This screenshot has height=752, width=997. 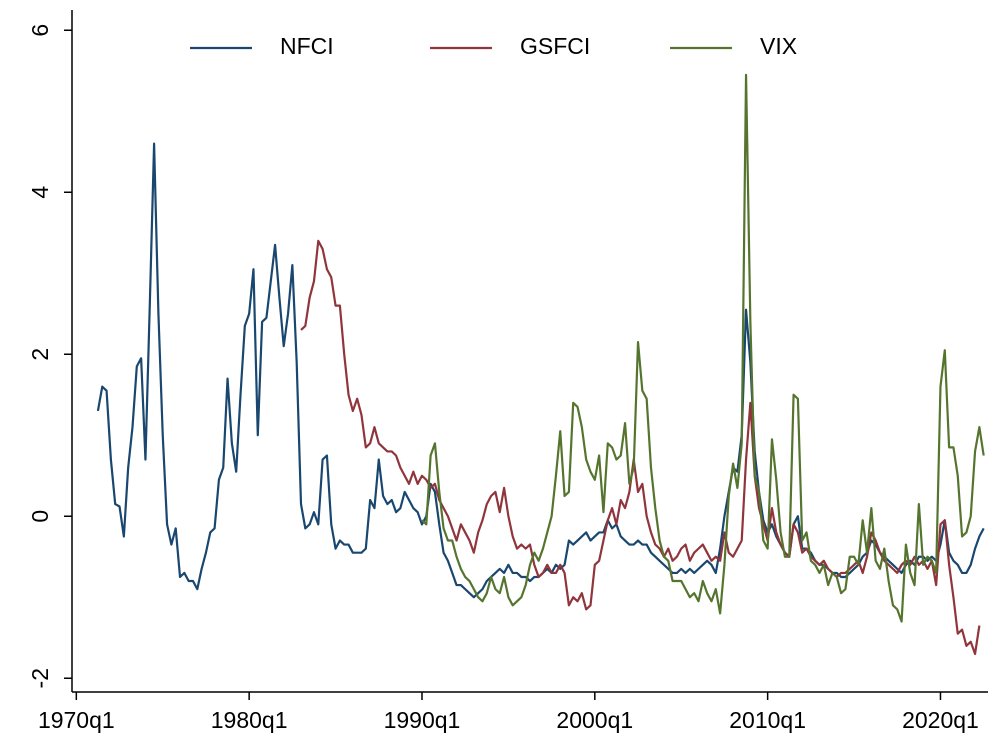 I want to click on y-tick-label: 6, so click(x=40, y=30).